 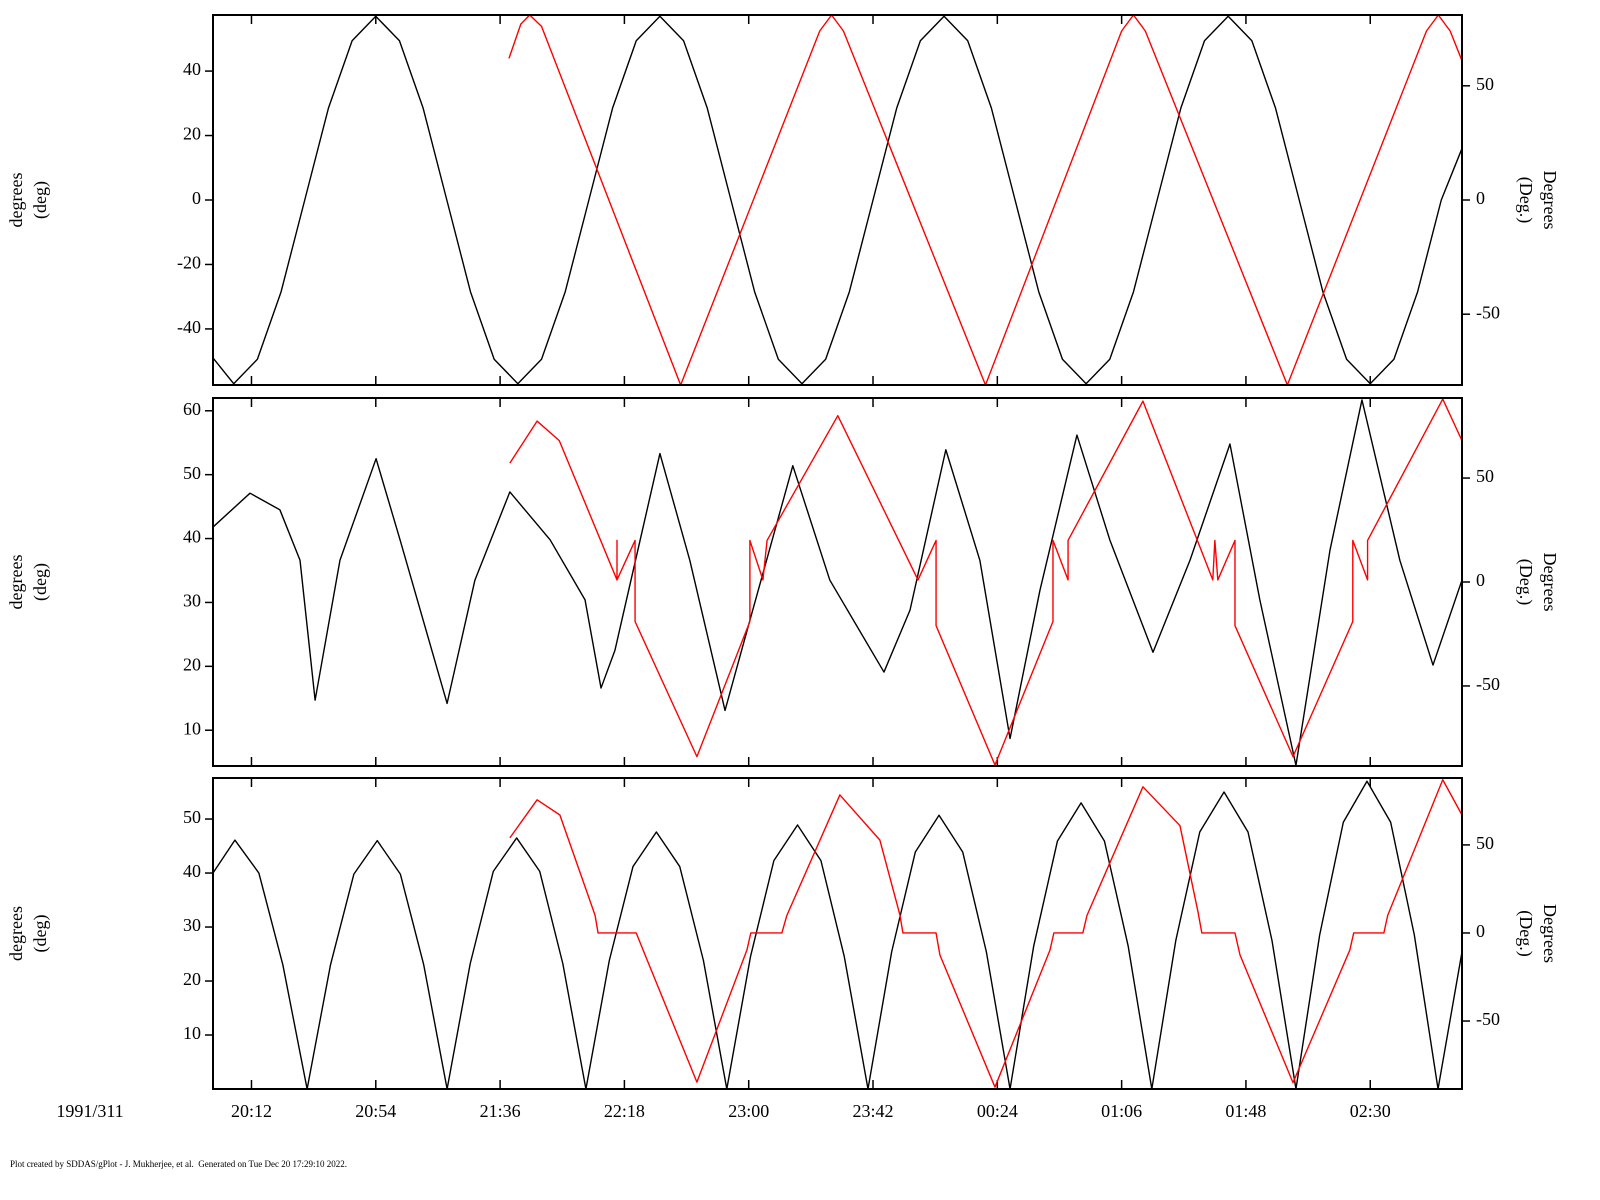 What do you see at coordinates (500, 1111) in the screenshot?
I see `x-tick-label: 21:36` at bounding box center [500, 1111].